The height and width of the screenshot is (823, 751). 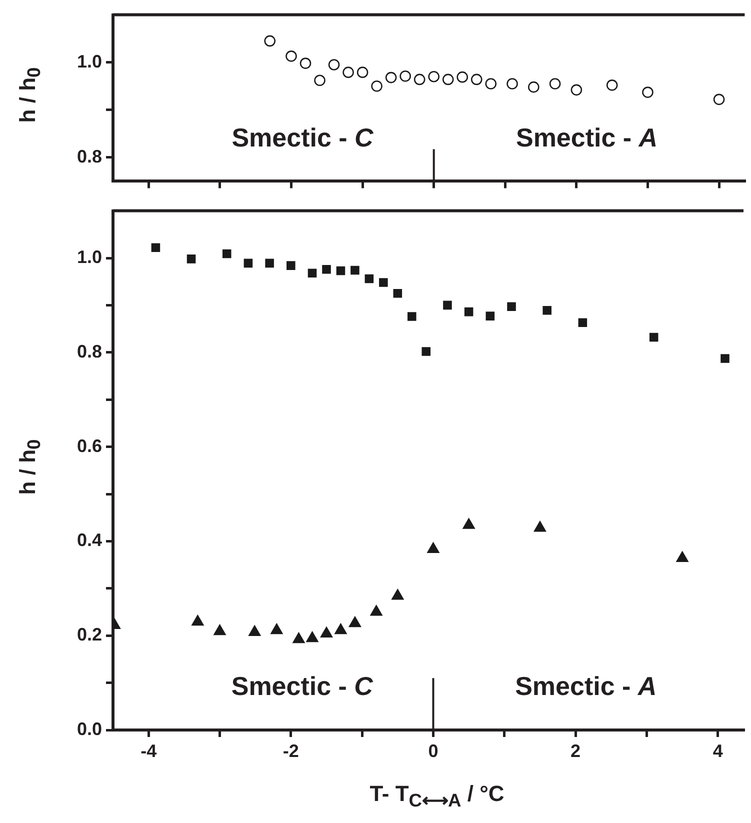 I want to click on x-tick-label: -2, so click(x=290, y=750).